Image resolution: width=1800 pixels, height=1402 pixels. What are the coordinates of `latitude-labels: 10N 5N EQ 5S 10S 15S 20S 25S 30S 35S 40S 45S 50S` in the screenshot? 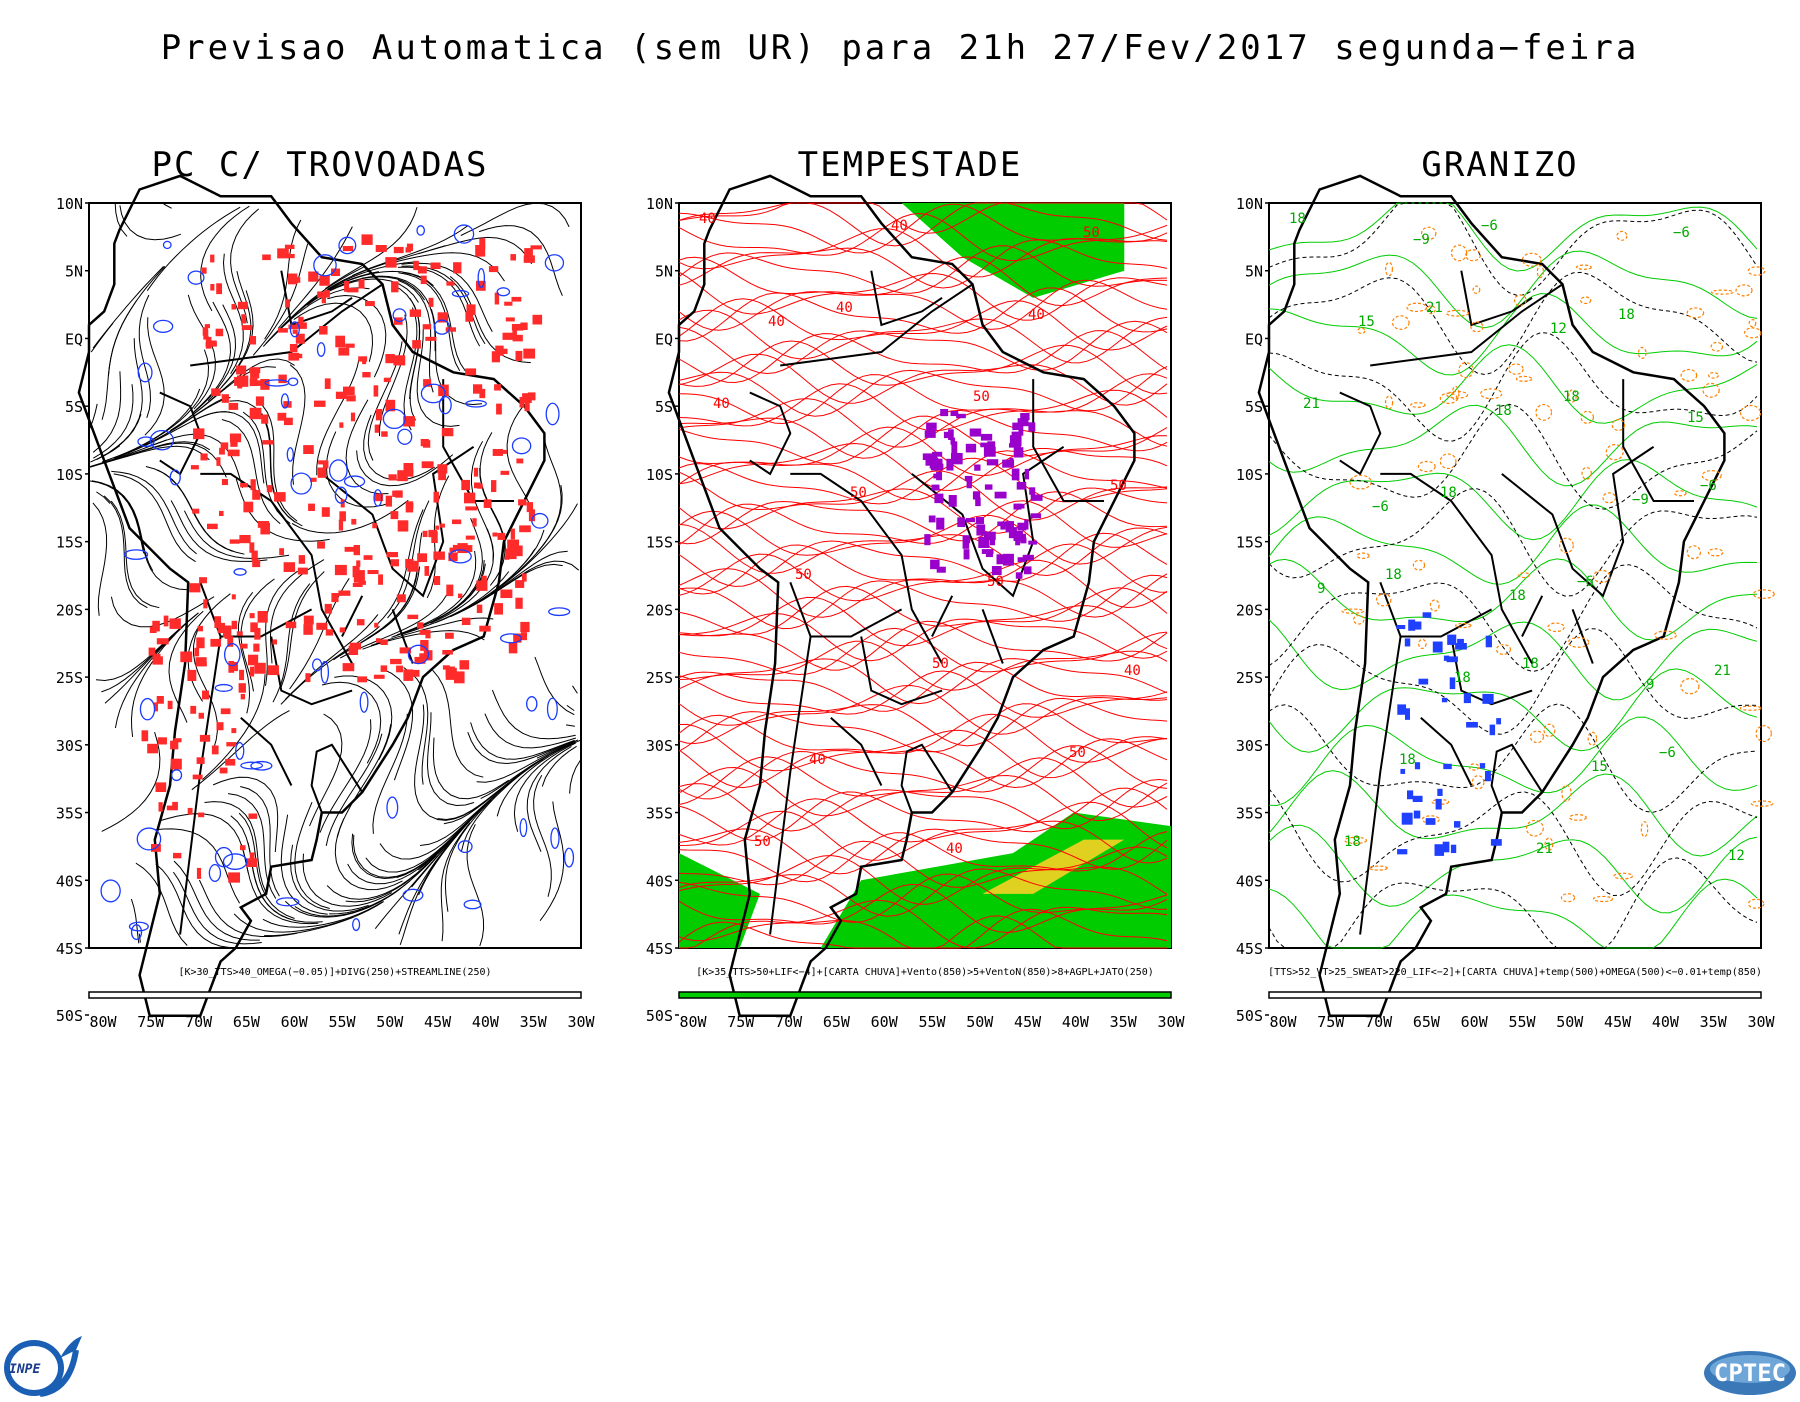 It's located at (1252, 610).